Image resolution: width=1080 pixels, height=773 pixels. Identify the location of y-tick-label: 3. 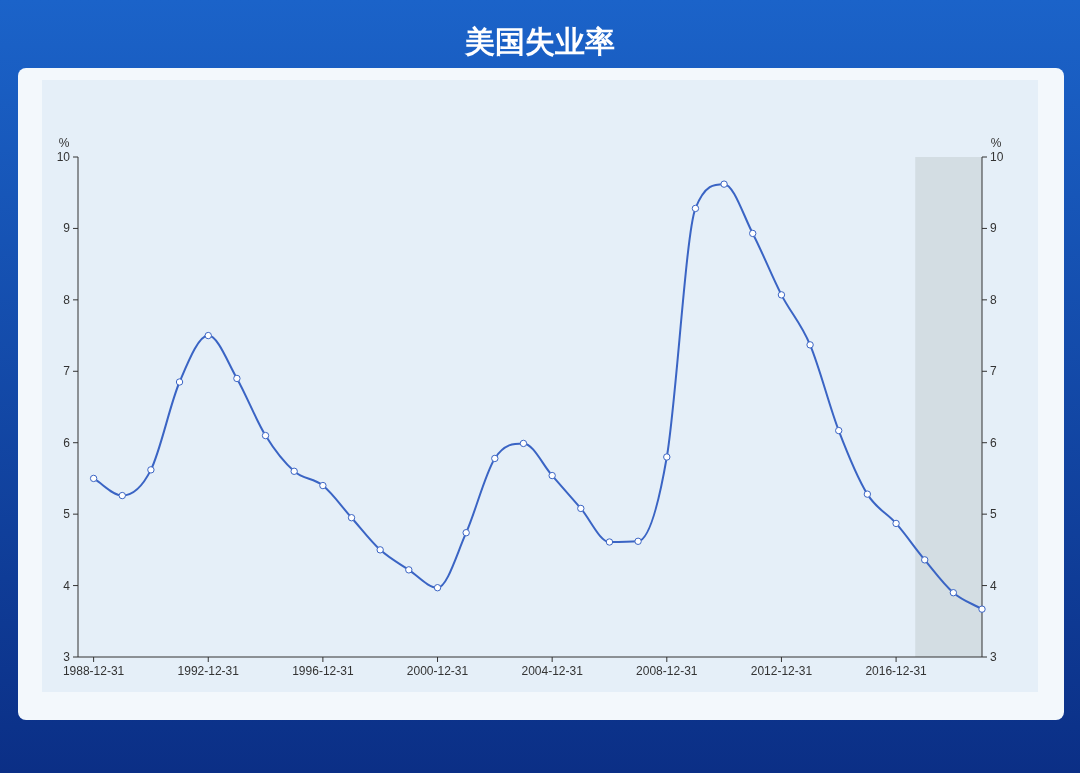
(67, 657).